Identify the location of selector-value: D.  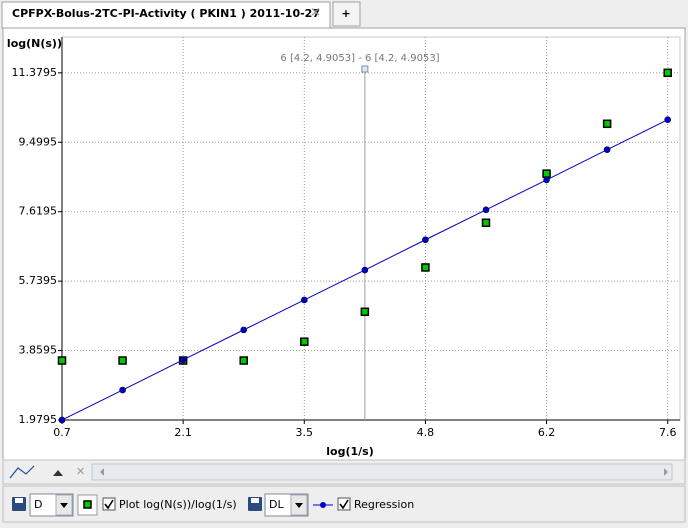
(38, 504).